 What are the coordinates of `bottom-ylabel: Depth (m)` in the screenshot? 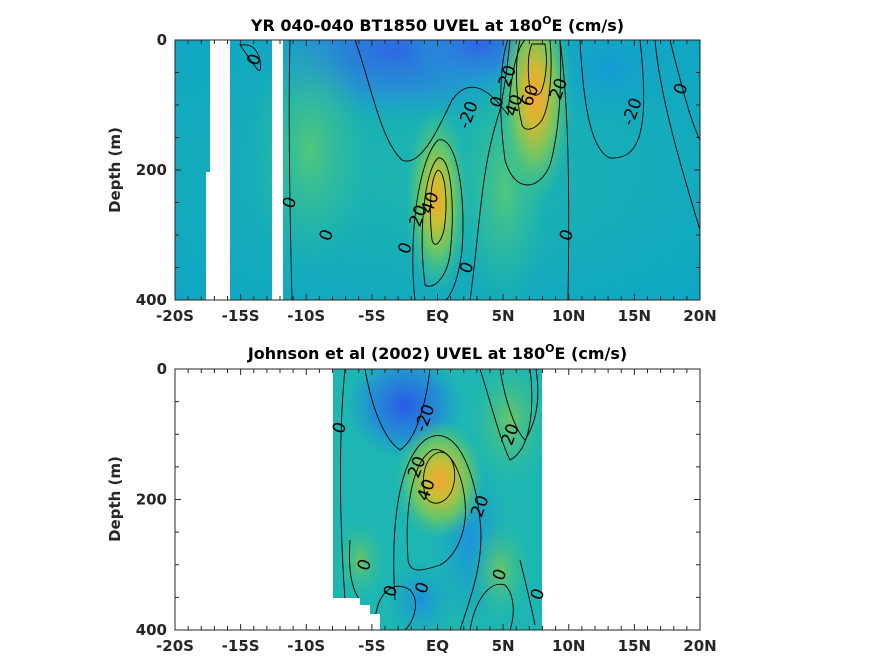 It's located at (115, 499).